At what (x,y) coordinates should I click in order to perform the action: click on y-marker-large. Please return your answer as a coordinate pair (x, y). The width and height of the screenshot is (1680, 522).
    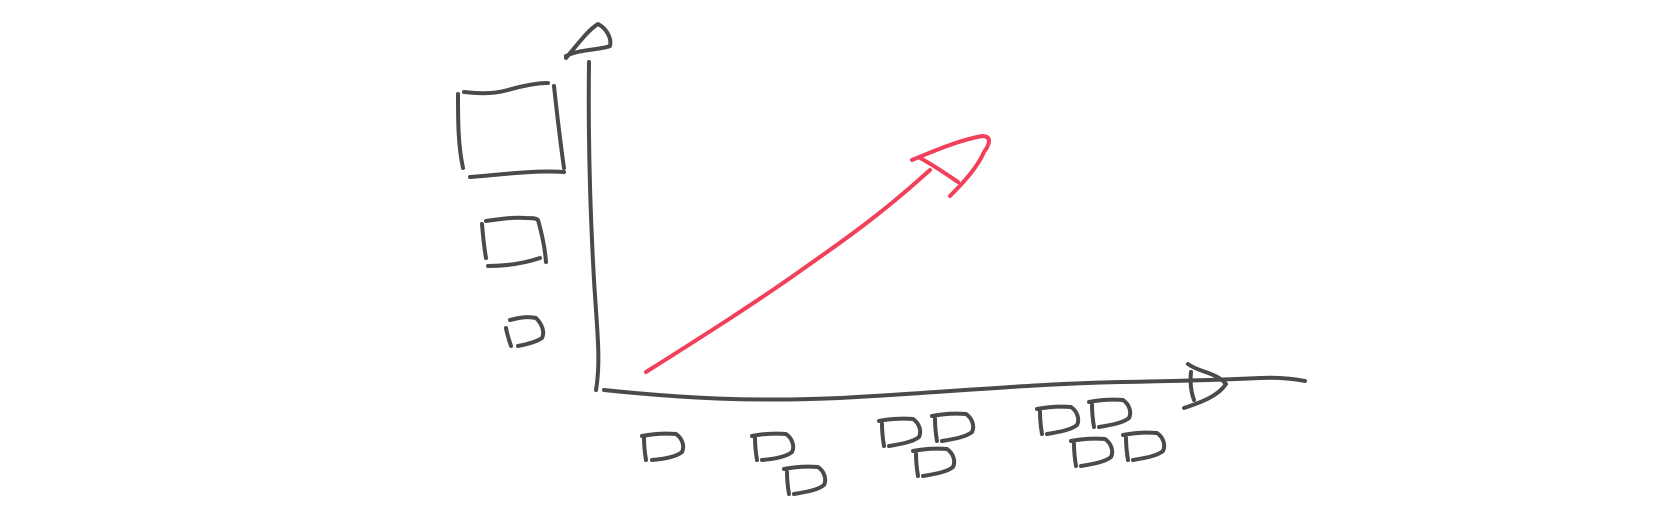
    Looking at the image, I should click on (511, 130).